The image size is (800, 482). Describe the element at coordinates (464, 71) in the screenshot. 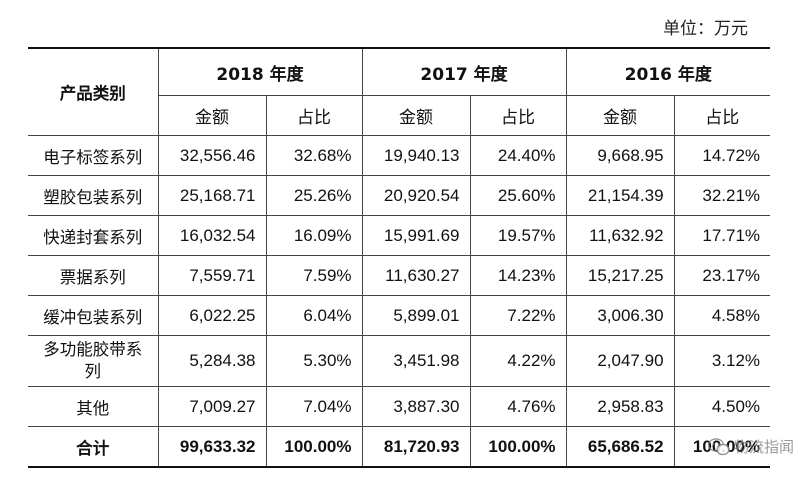

I see `year-header-2017: 2017 年度` at that location.